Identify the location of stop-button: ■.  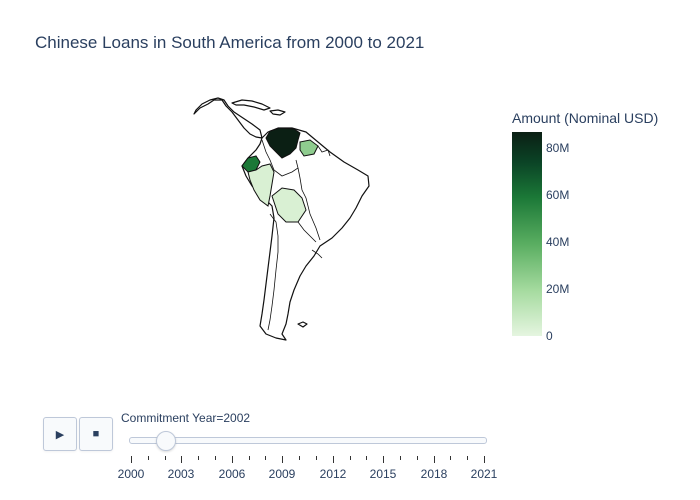
(96, 434).